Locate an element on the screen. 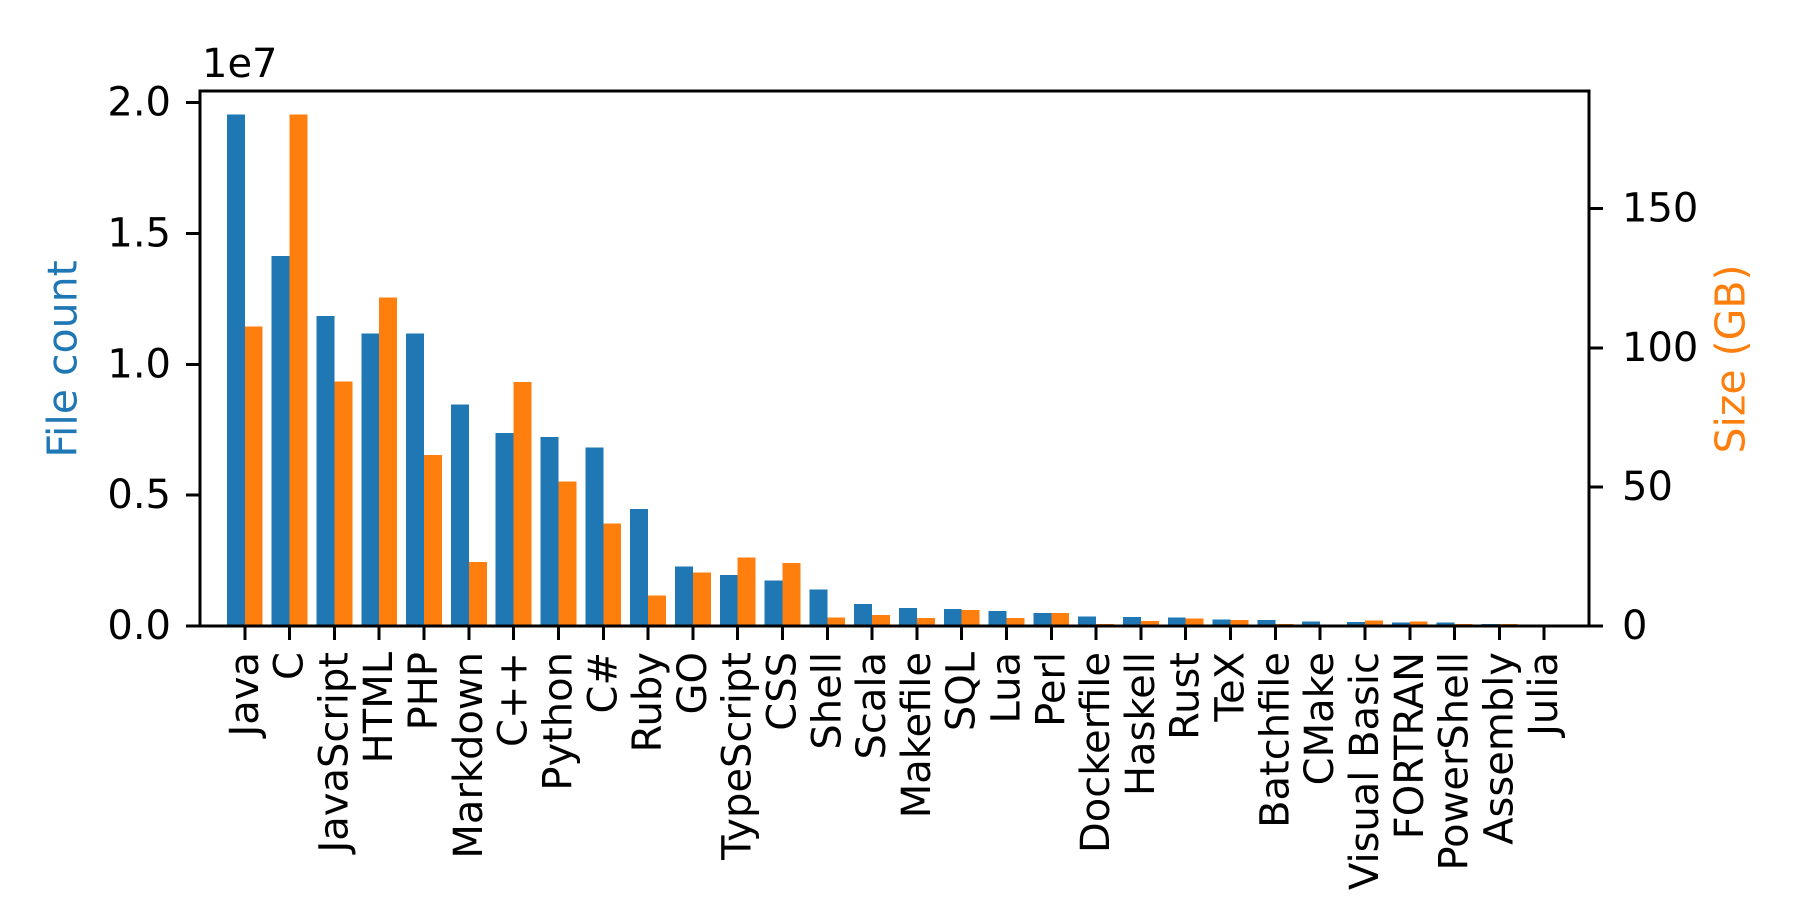 The width and height of the screenshot is (1800, 900). bar-file-count-C++ is located at coordinates (504, 529).